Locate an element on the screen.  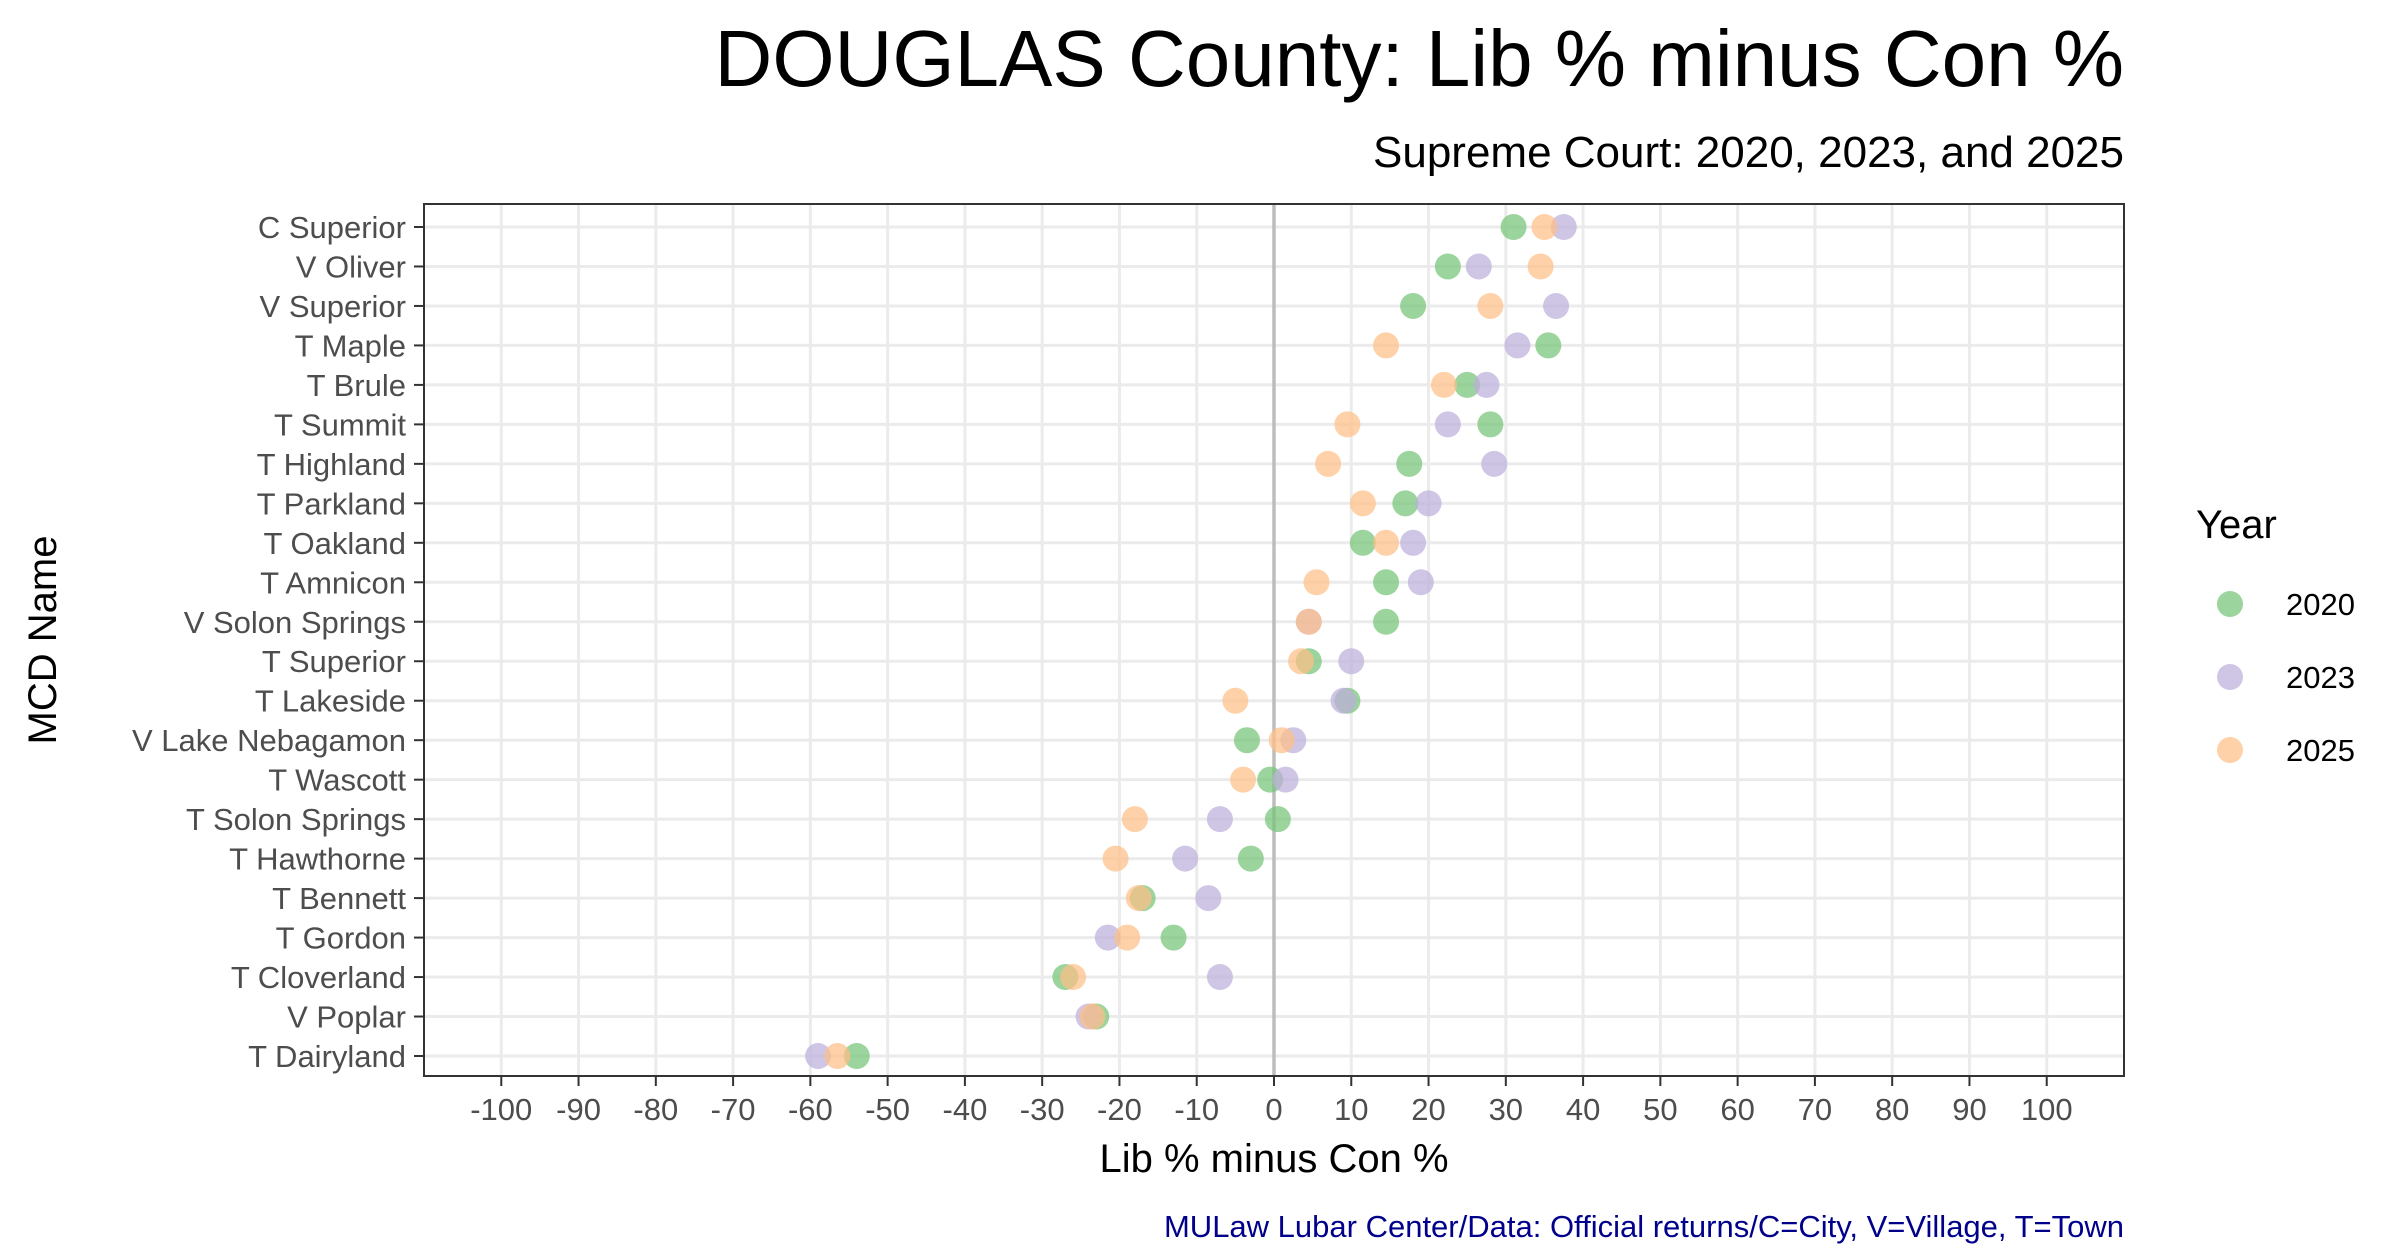
legend: Year 2020 2023 2025 is located at coordinates (2275, 635).